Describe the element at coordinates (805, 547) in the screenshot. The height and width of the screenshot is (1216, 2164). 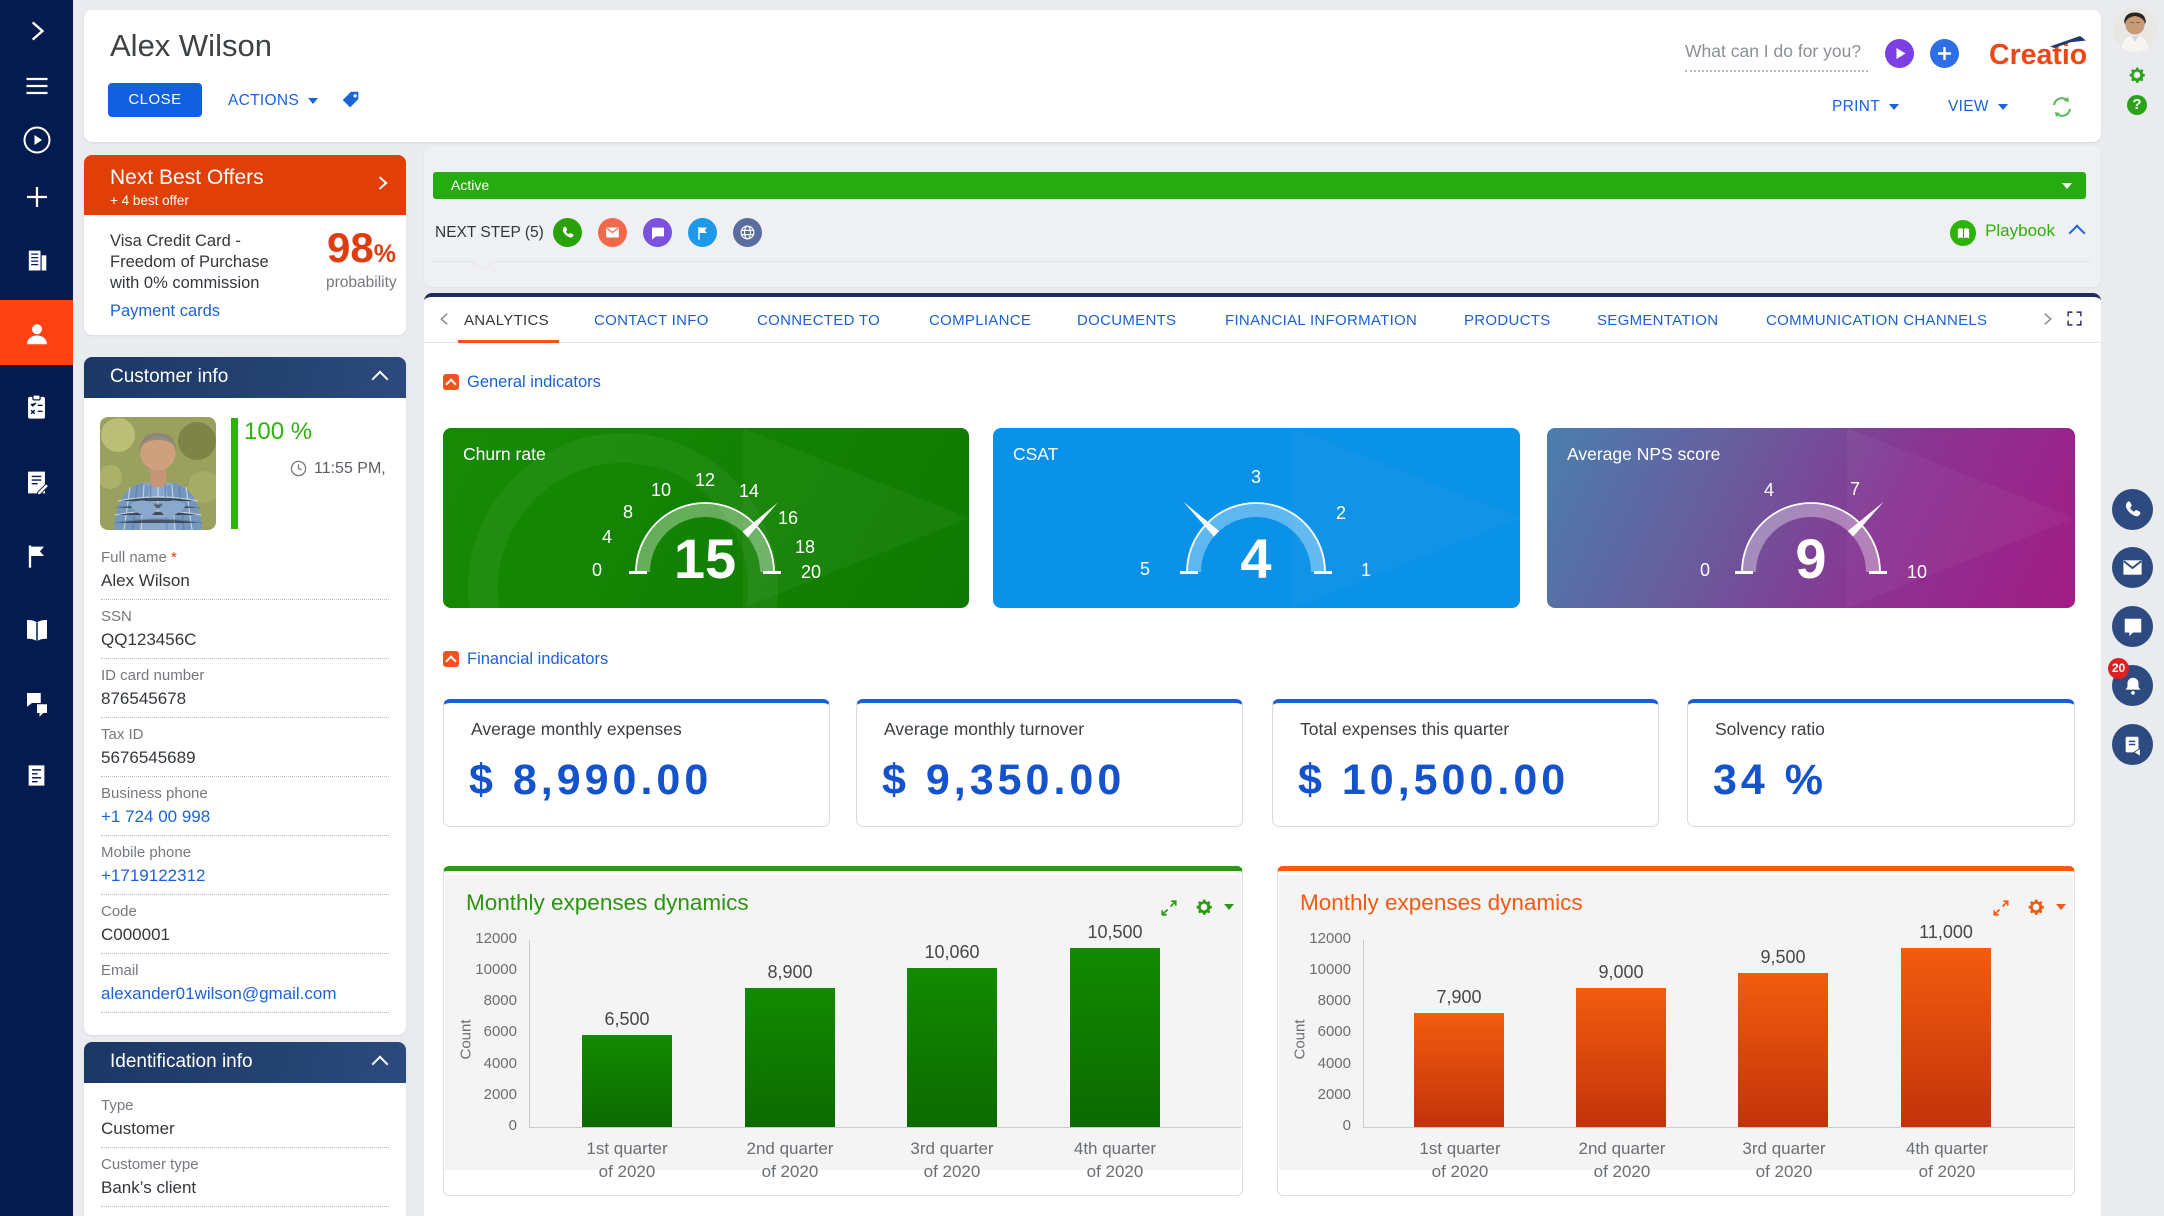
I see `svg-text: 18` at that location.